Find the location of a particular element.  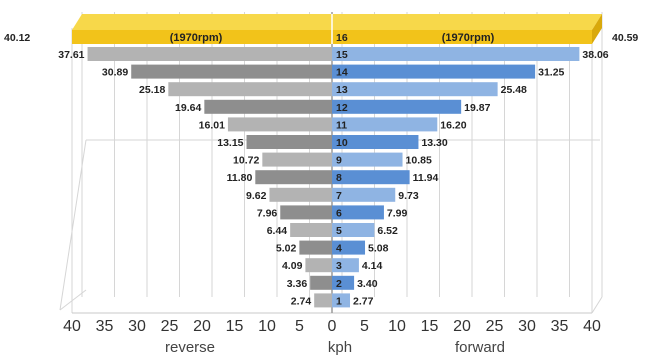

x-axis: 40 35 30 25 20 15 10 5 0 5 10 15 20 25 30 35 40 is located at coordinates (332, 326).